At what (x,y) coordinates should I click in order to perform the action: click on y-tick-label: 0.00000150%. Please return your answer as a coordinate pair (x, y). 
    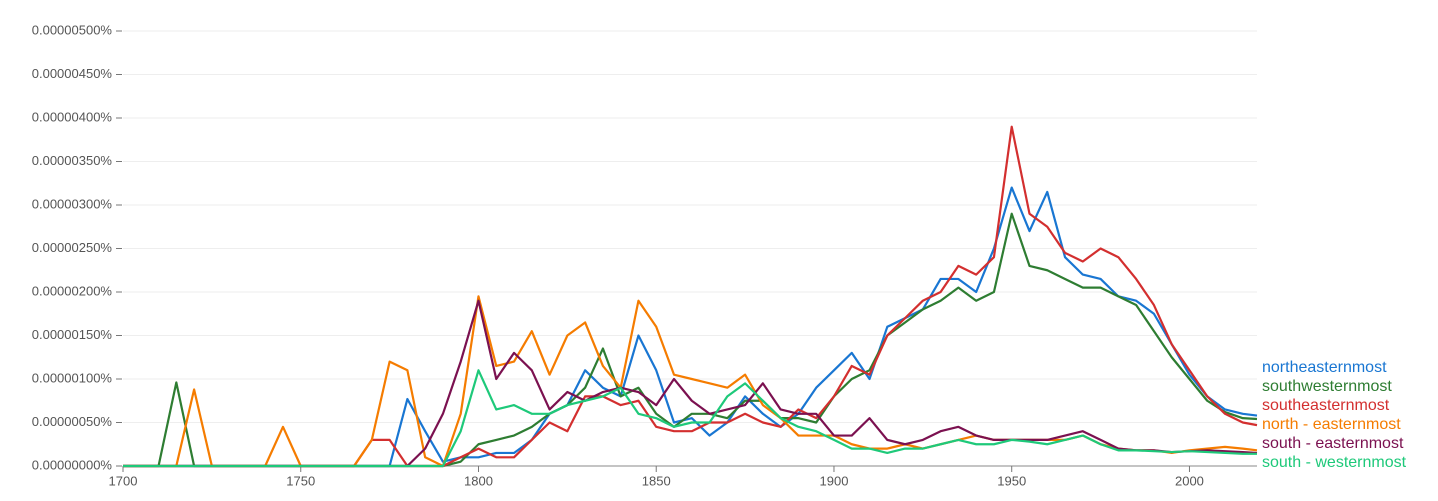
    Looking at the image, I should click on (72, 334).